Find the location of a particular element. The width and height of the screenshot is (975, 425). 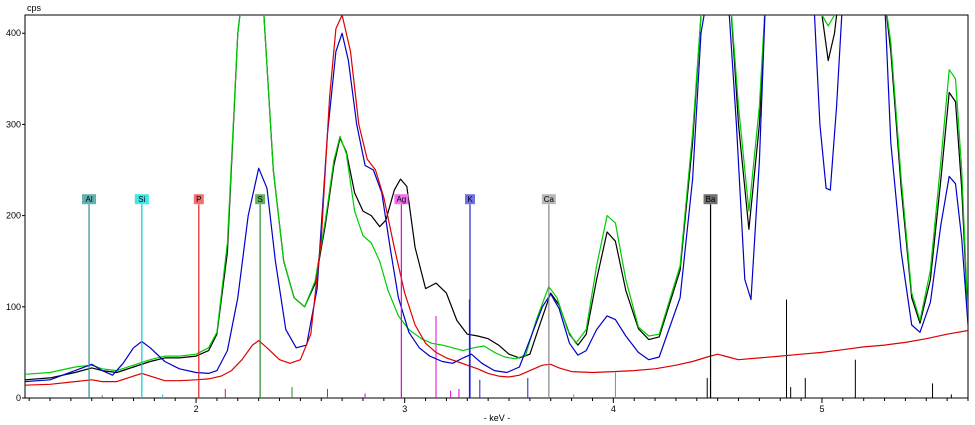

x-tick-label: 5 is located at coordinates (821, 409).